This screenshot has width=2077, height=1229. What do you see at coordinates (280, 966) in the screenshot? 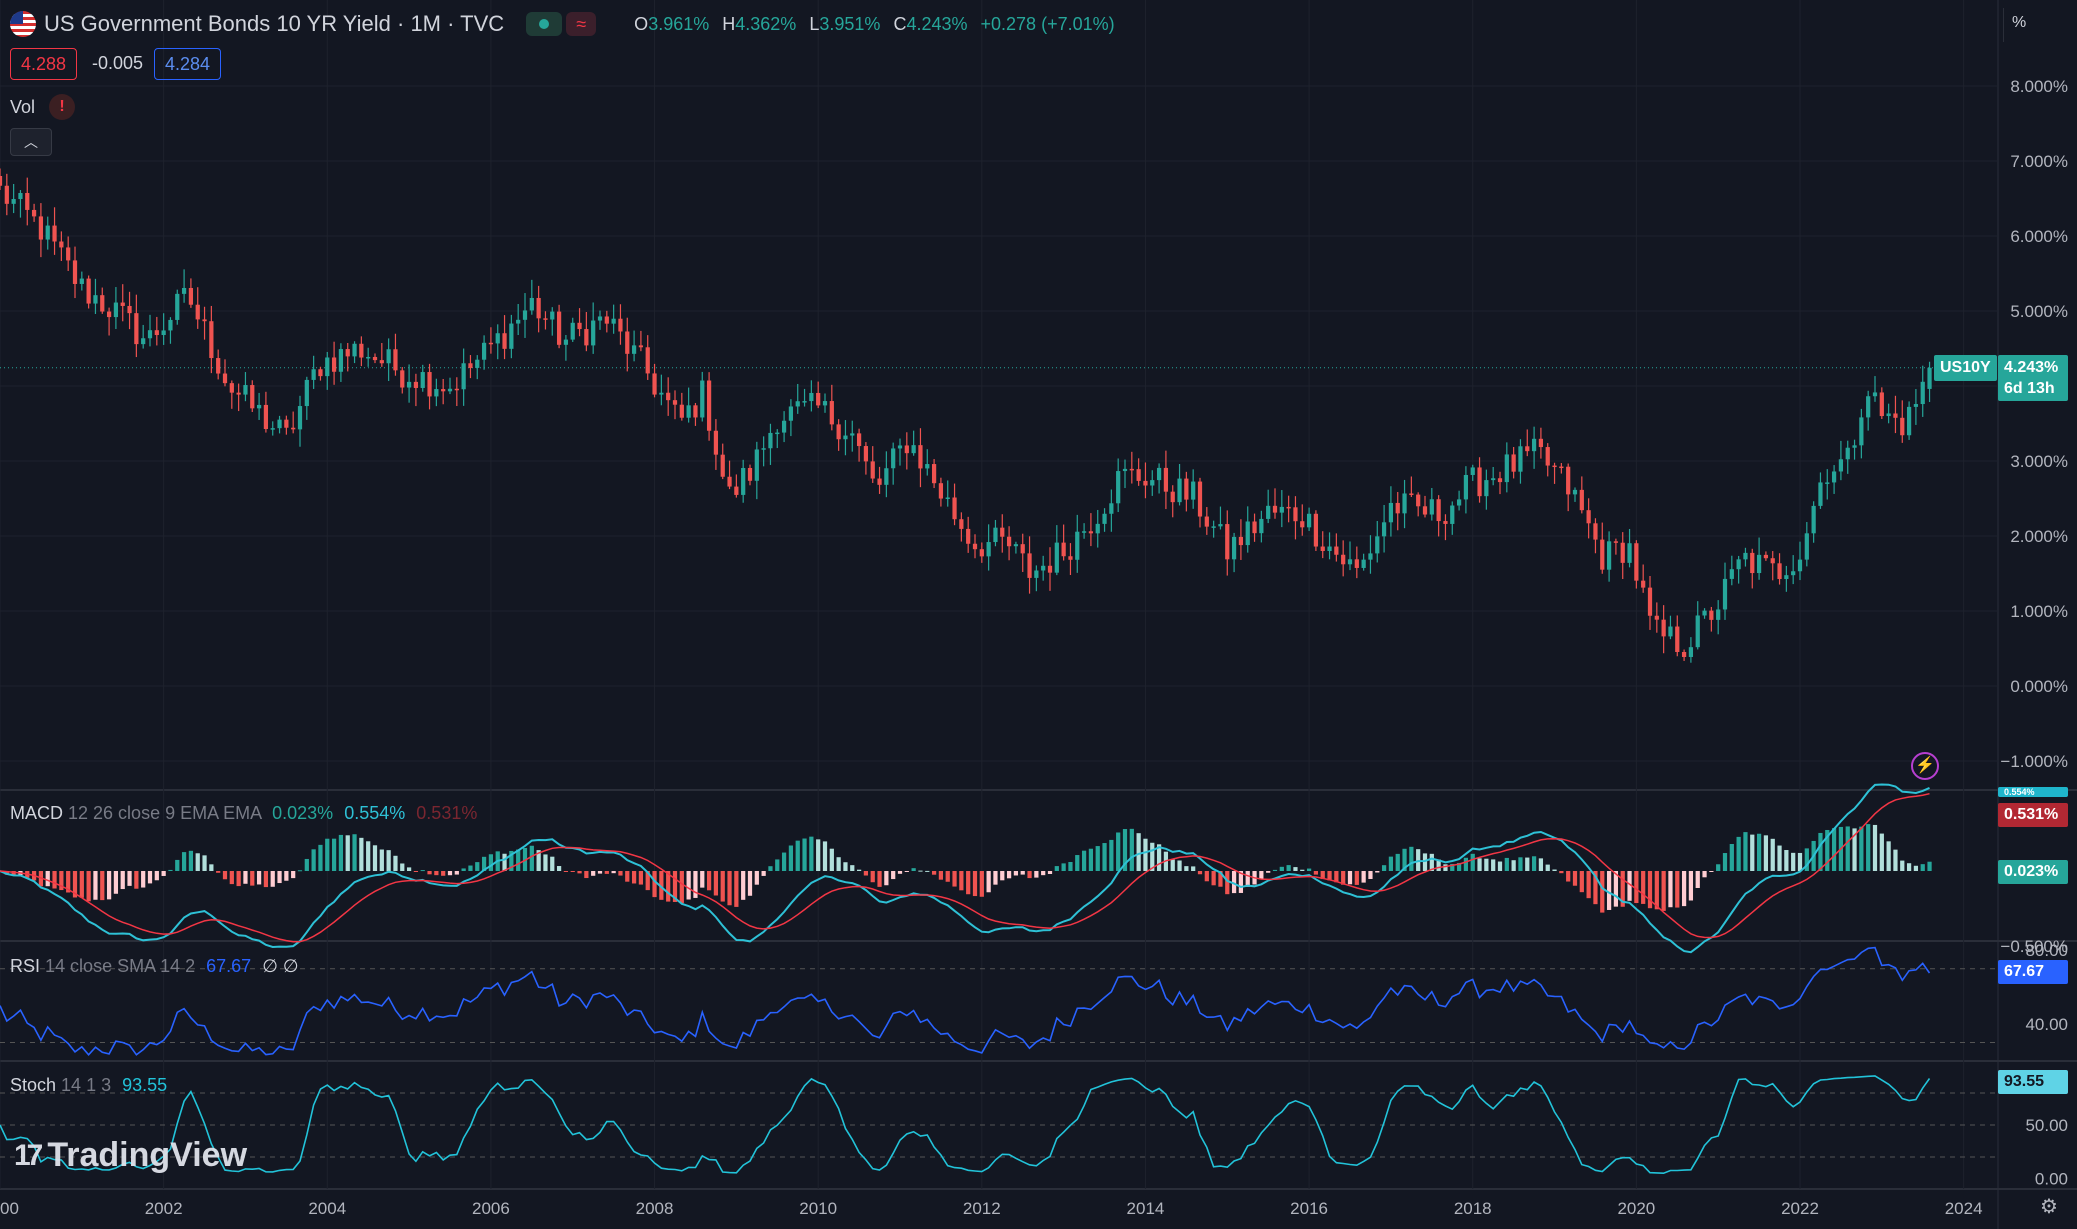
I see `rsi-extra: ∅ ∅` at bounding box center [280, 966].